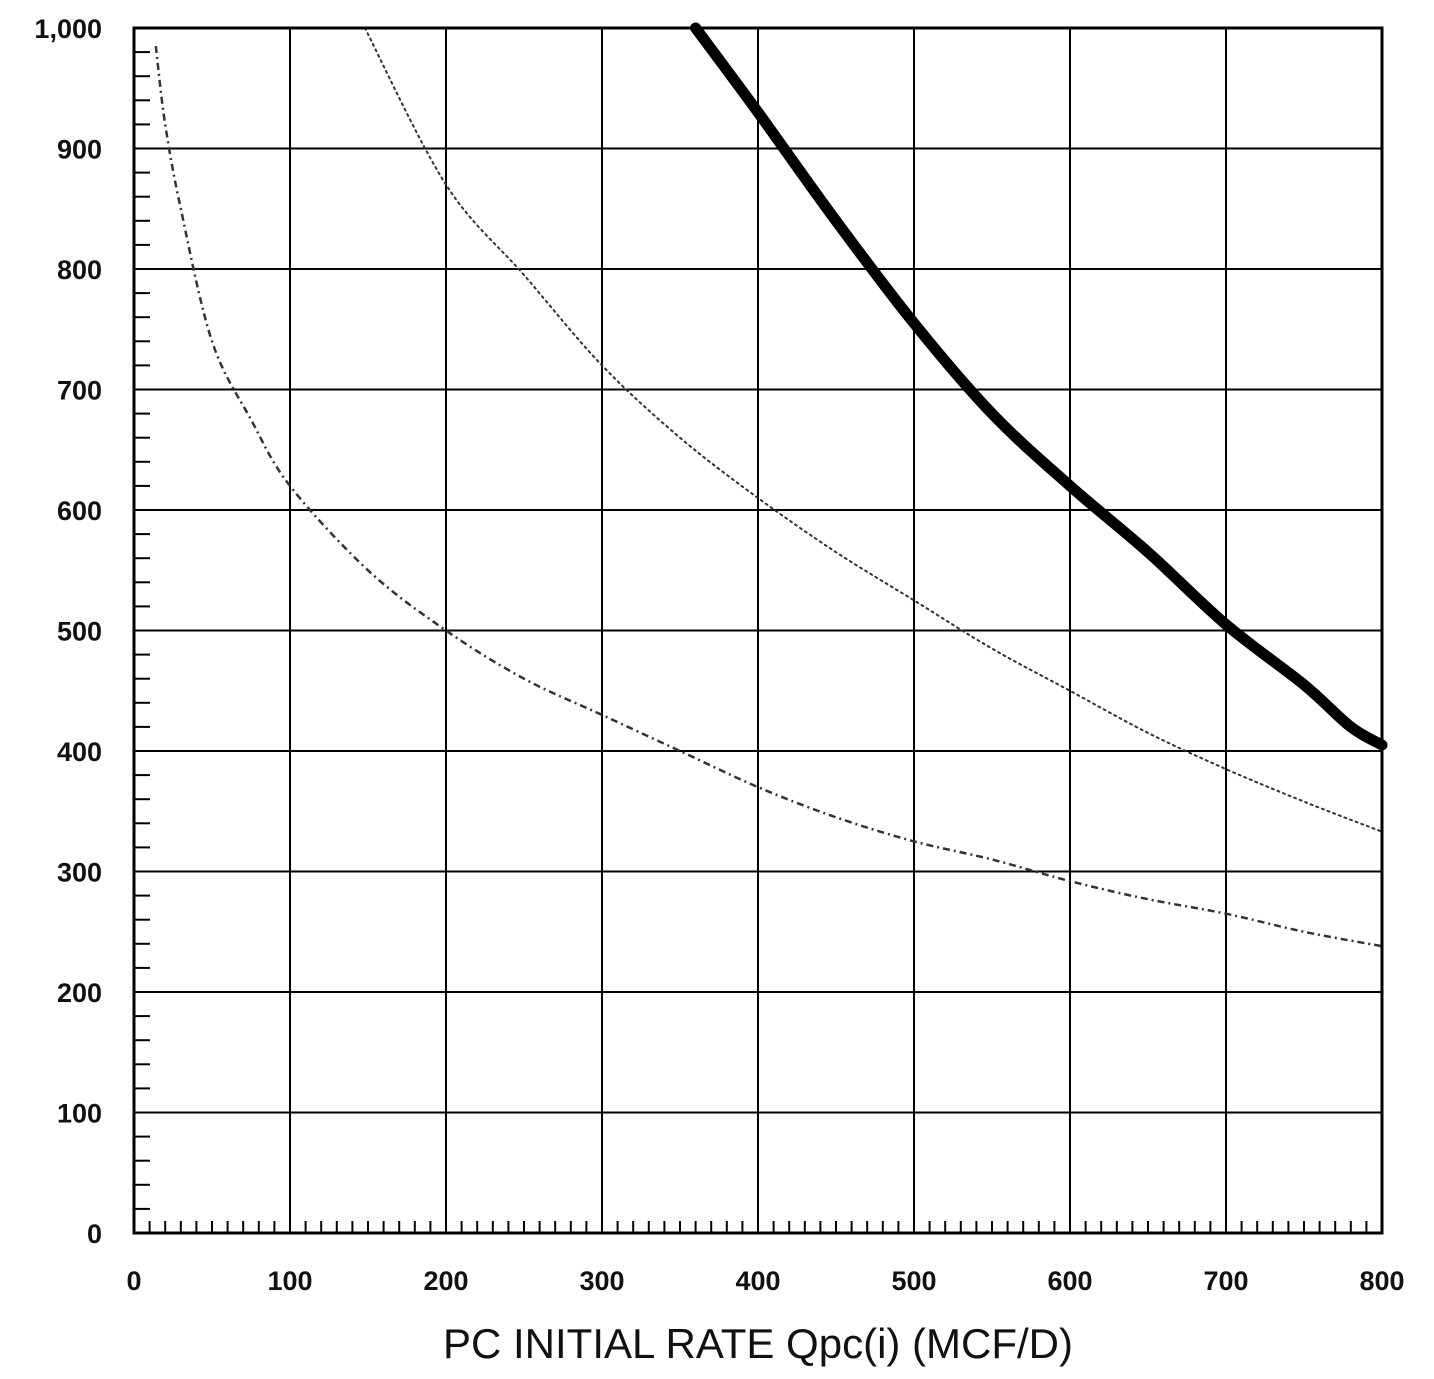  What do you see at coordinates (79, 391) in the screenshot?
I see `y-tick-label: 700` at bounding box center [79, 391].